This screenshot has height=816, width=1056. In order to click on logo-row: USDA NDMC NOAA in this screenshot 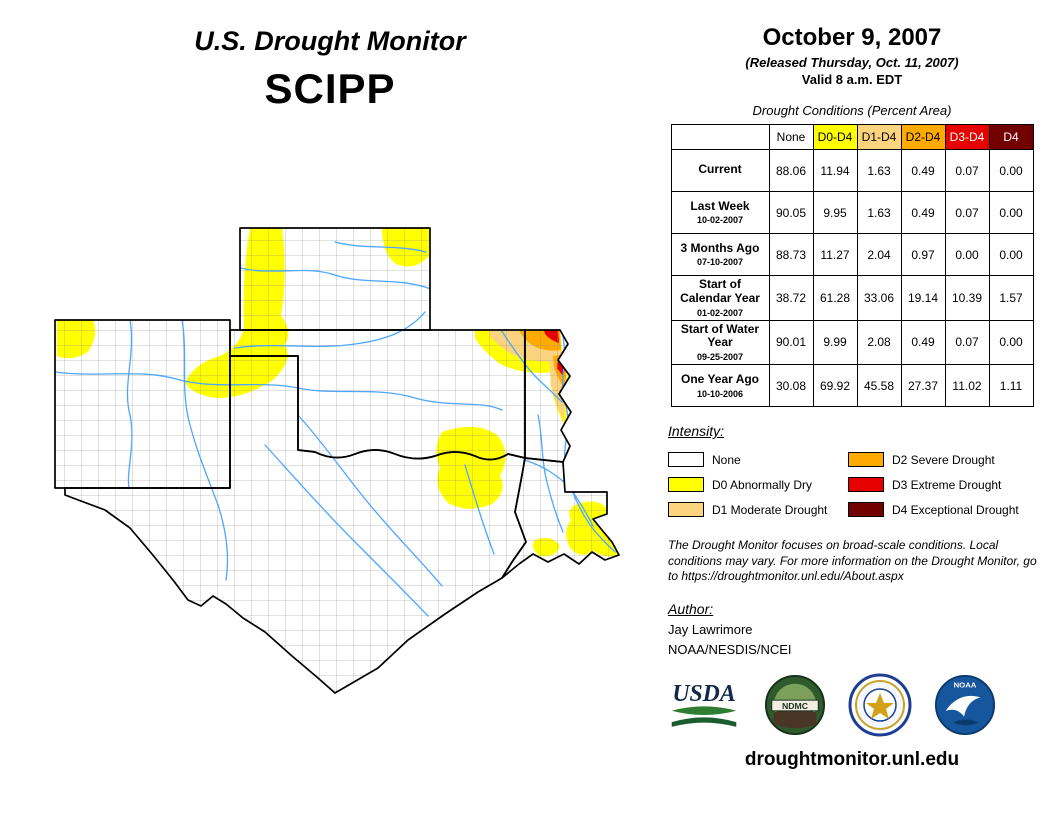, I will do `click(854, 705)`.